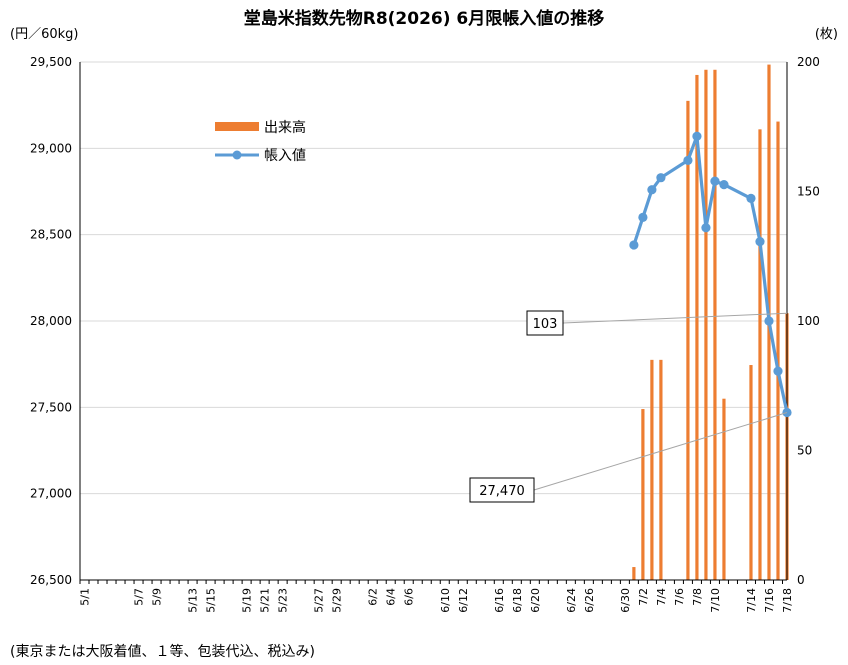  Describe the element at coordinates (424, 18) in the screenshot. I see `chart-title: 堂島米指数先物R8(2026) 6月限帳入値の推移` at that location.